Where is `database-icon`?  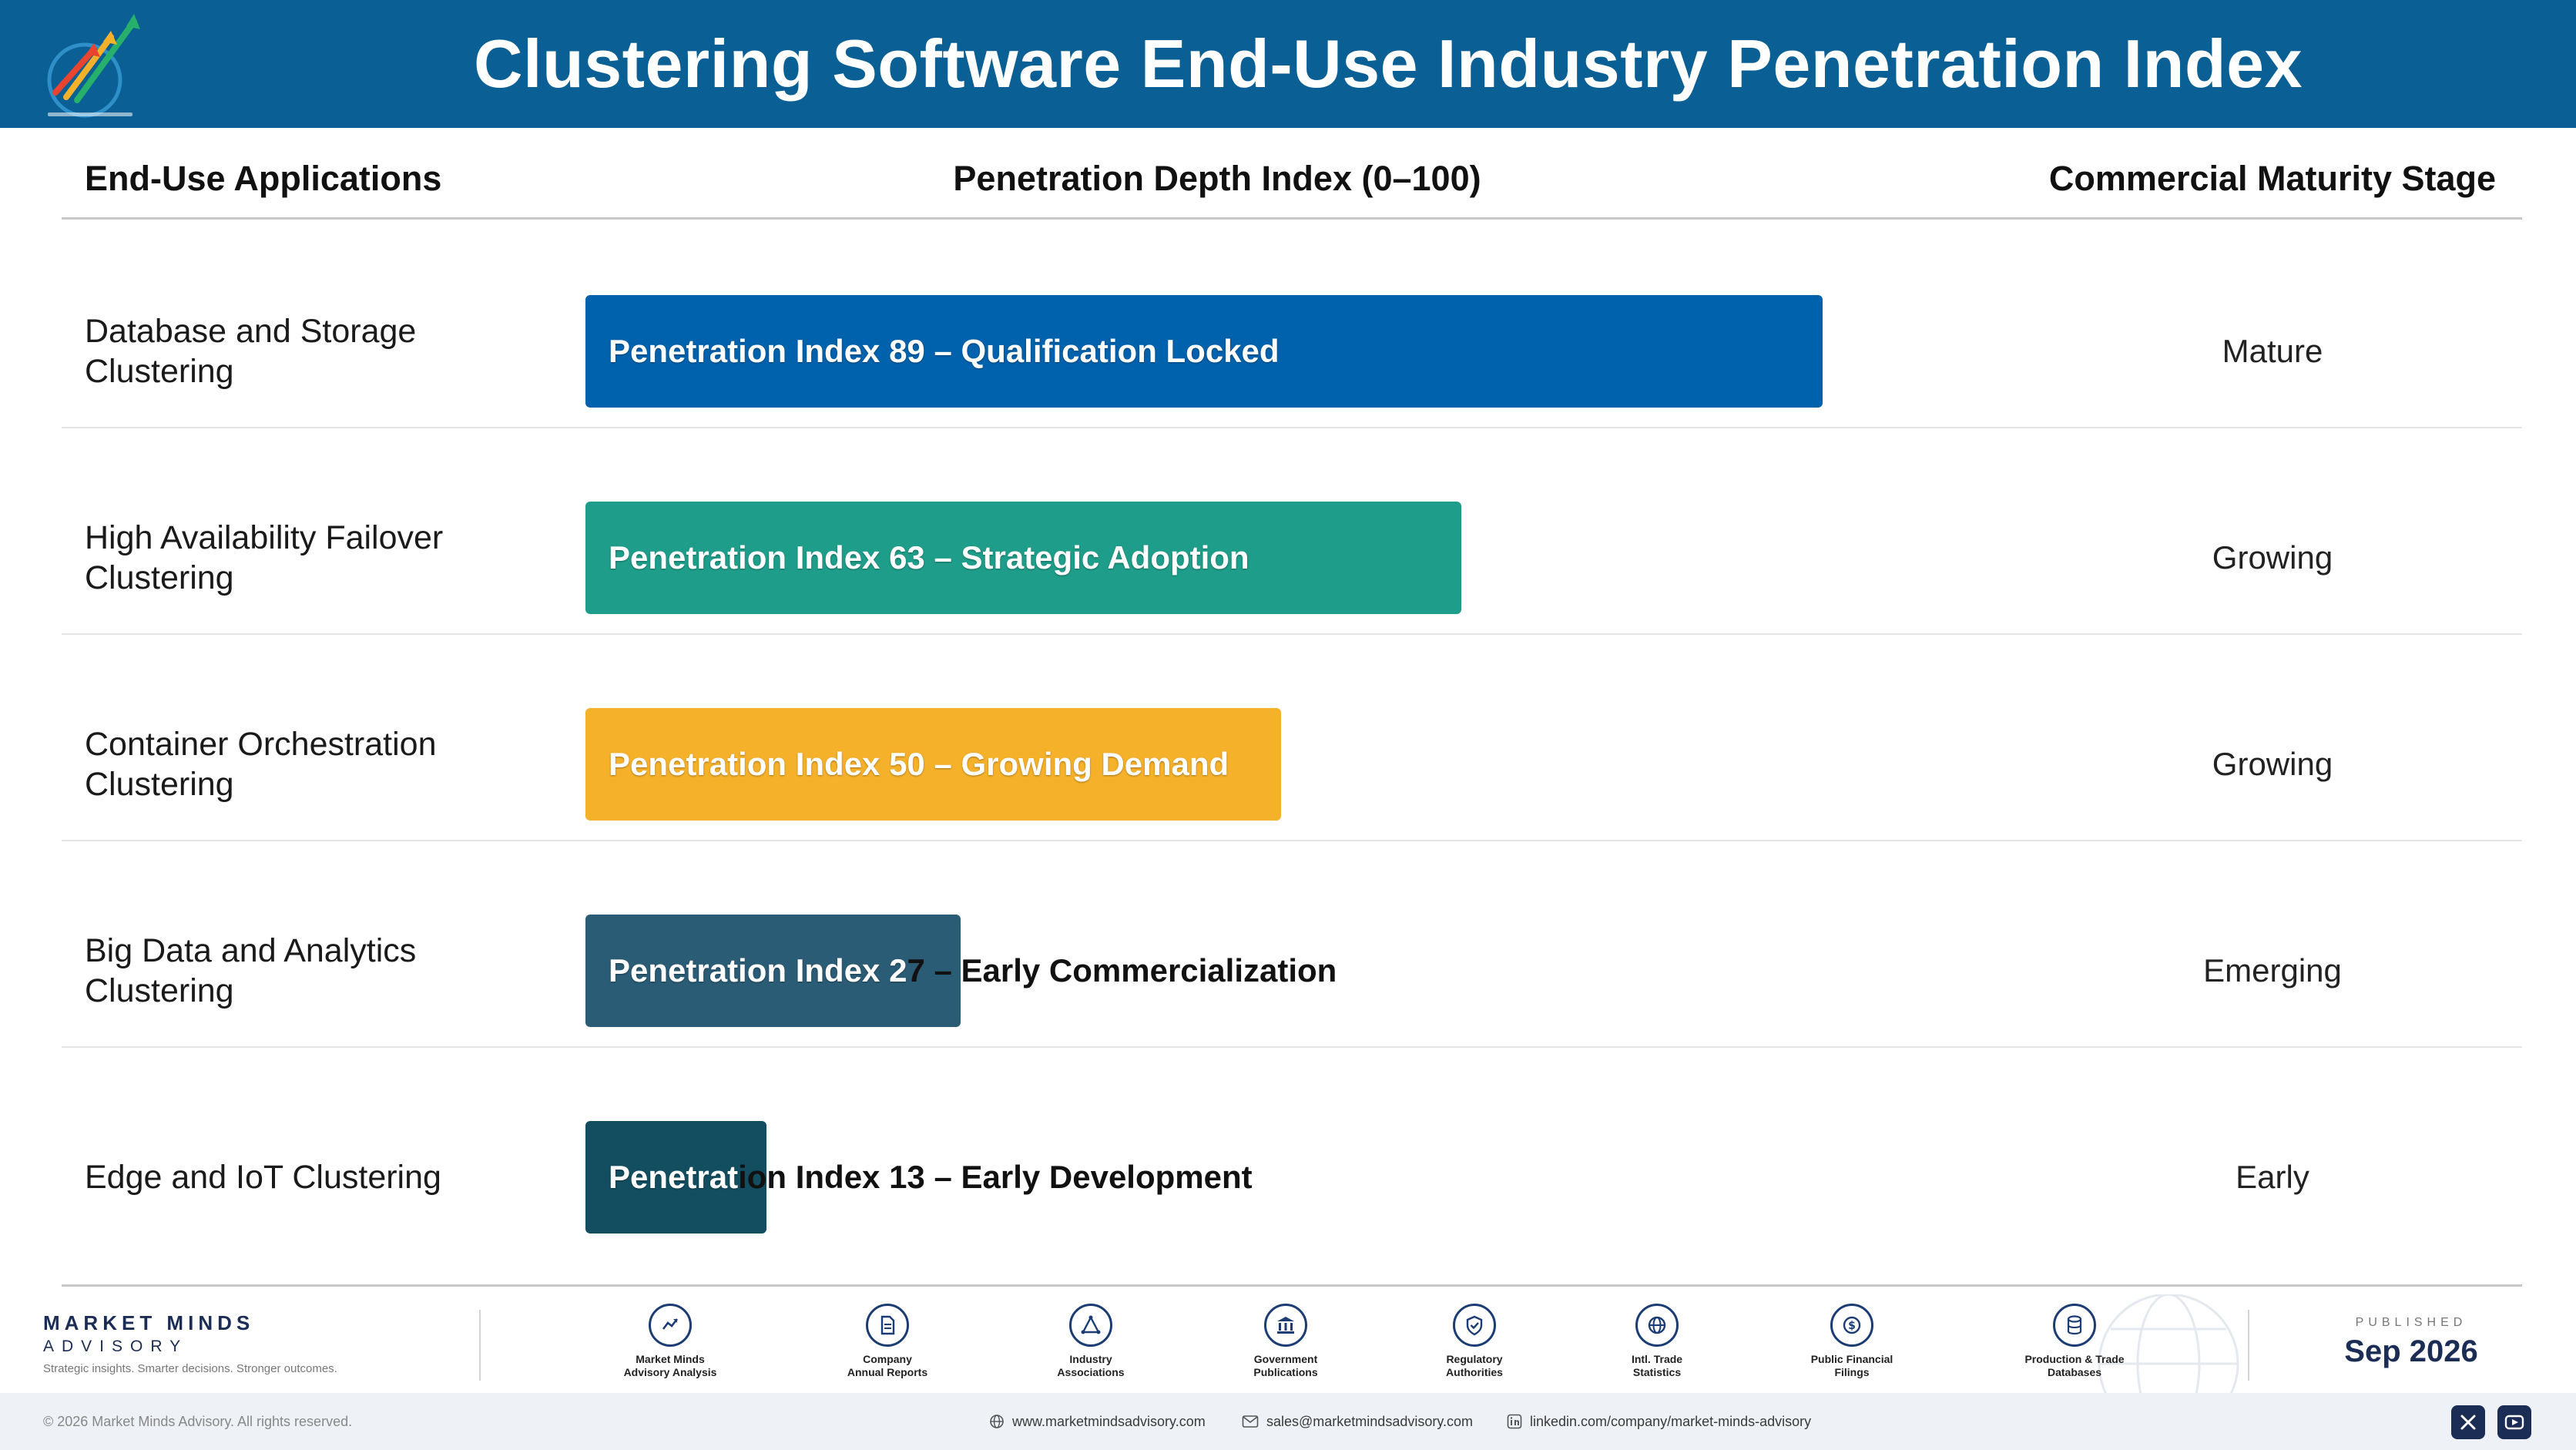 database-icon is located at coordinates (2074, 1325).